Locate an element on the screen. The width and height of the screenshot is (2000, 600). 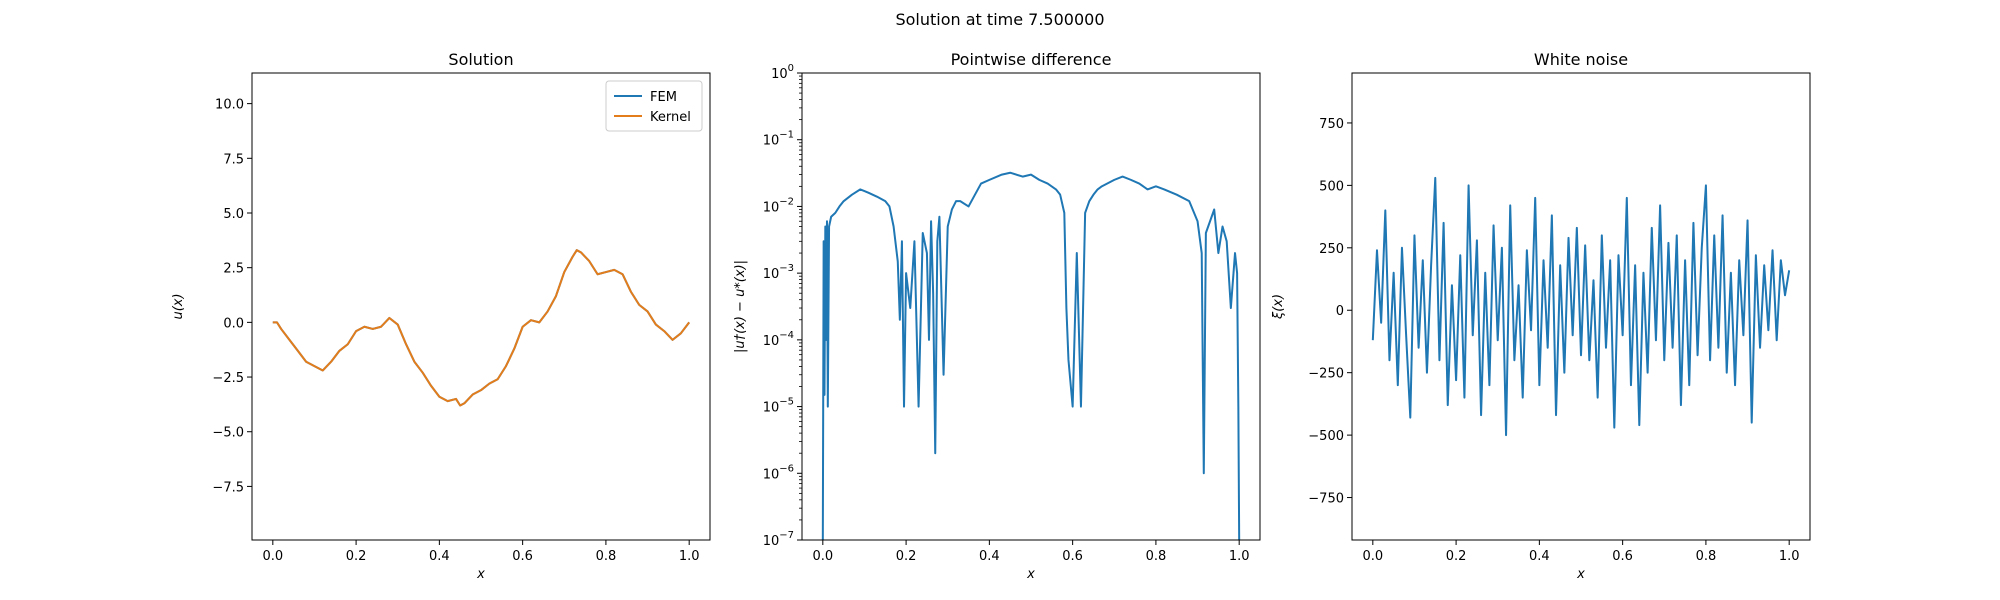
figure-suptitle: Solution at time 7.500000 is located at coordinates (999, 19).